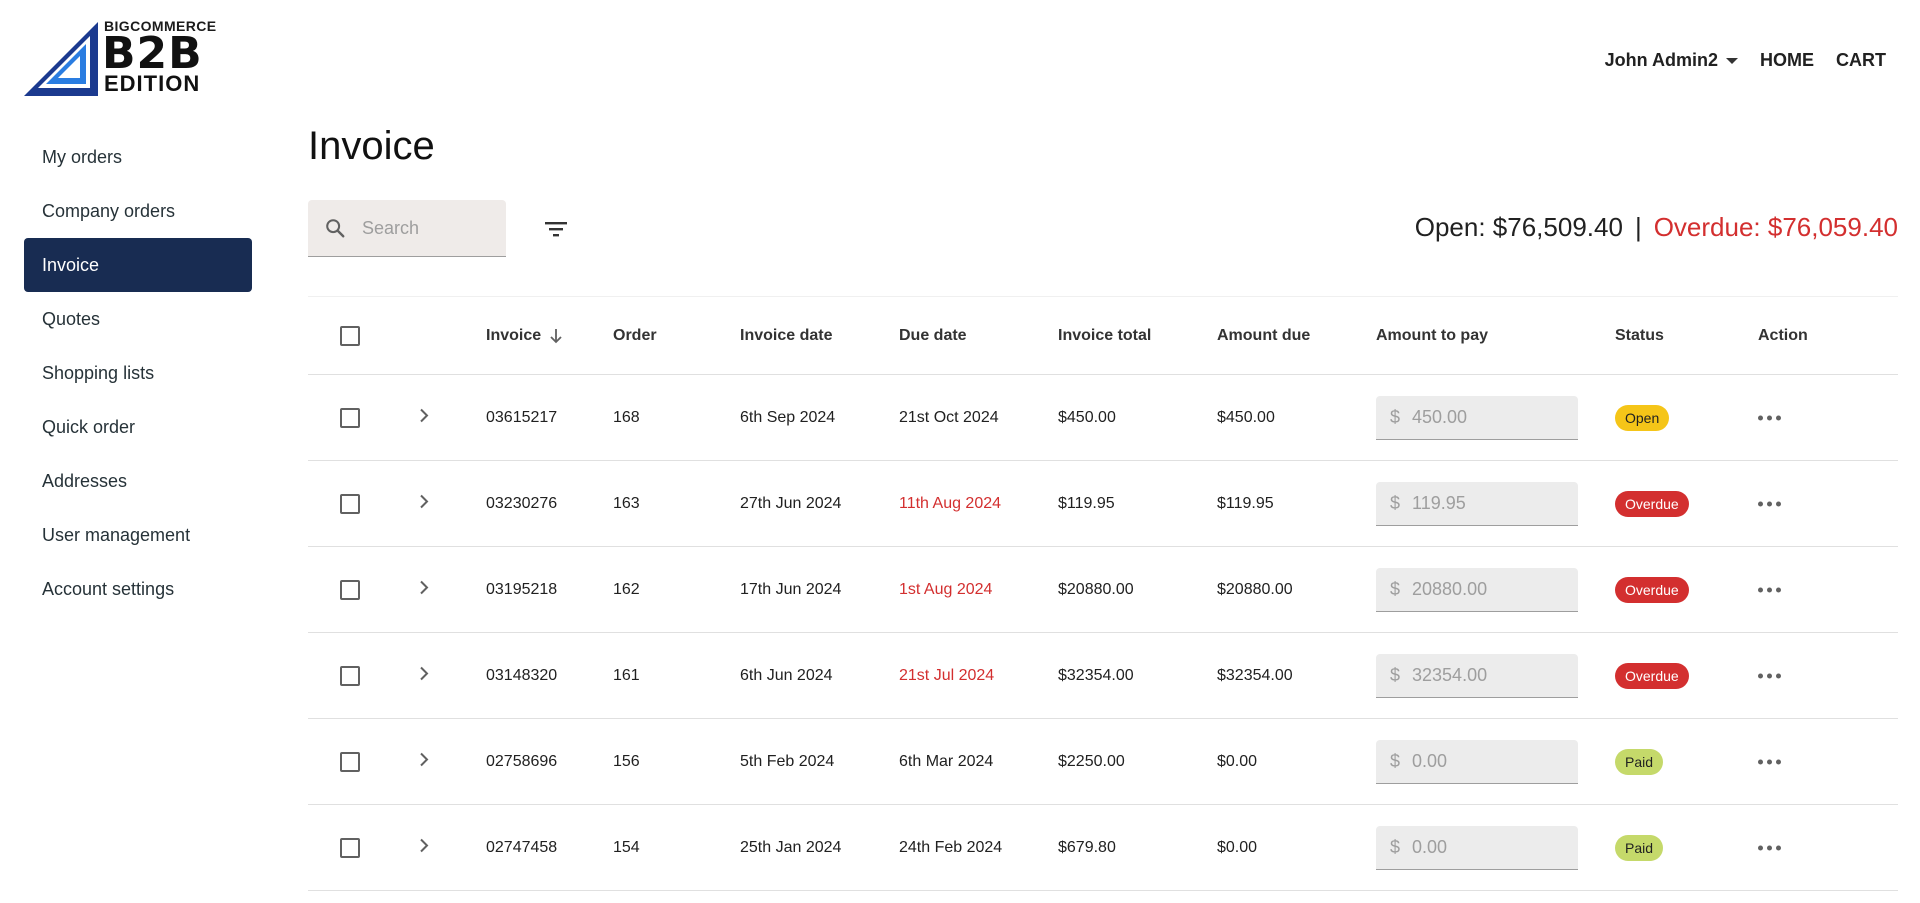 The image size is (1920, 903). Describe the element at coordinates (626, 847) in the screenshot. I see `order-number: 154` at that location.